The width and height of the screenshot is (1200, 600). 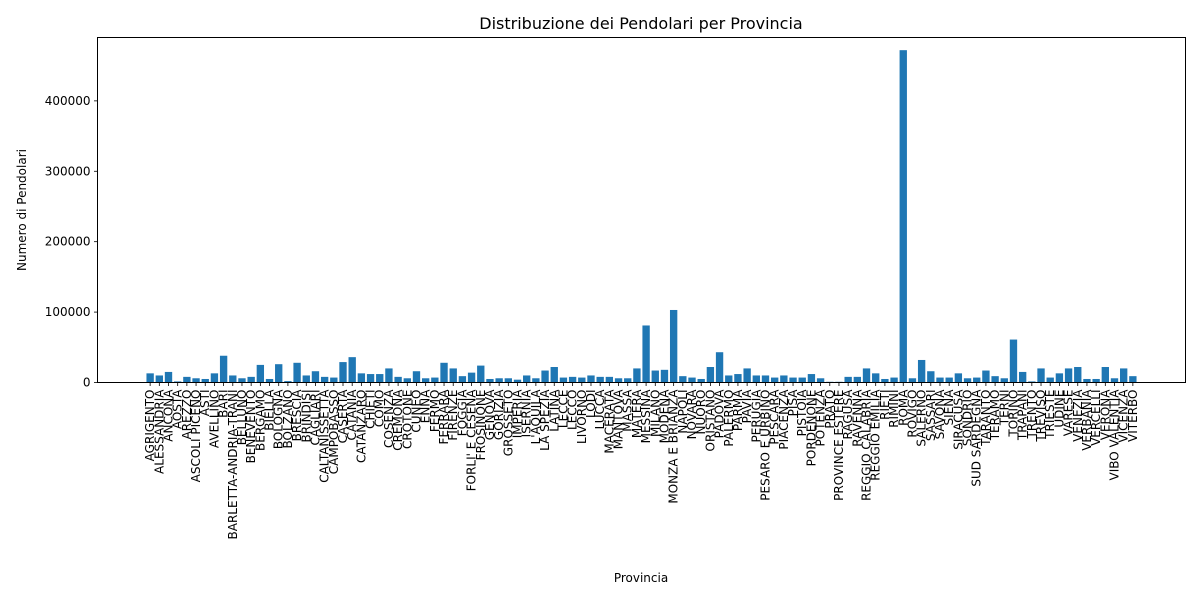 What do you see at coordinates (270, 410) in the screenshot?
I see `x-tick-label: BIELLA` at bounding box center [270, 410].